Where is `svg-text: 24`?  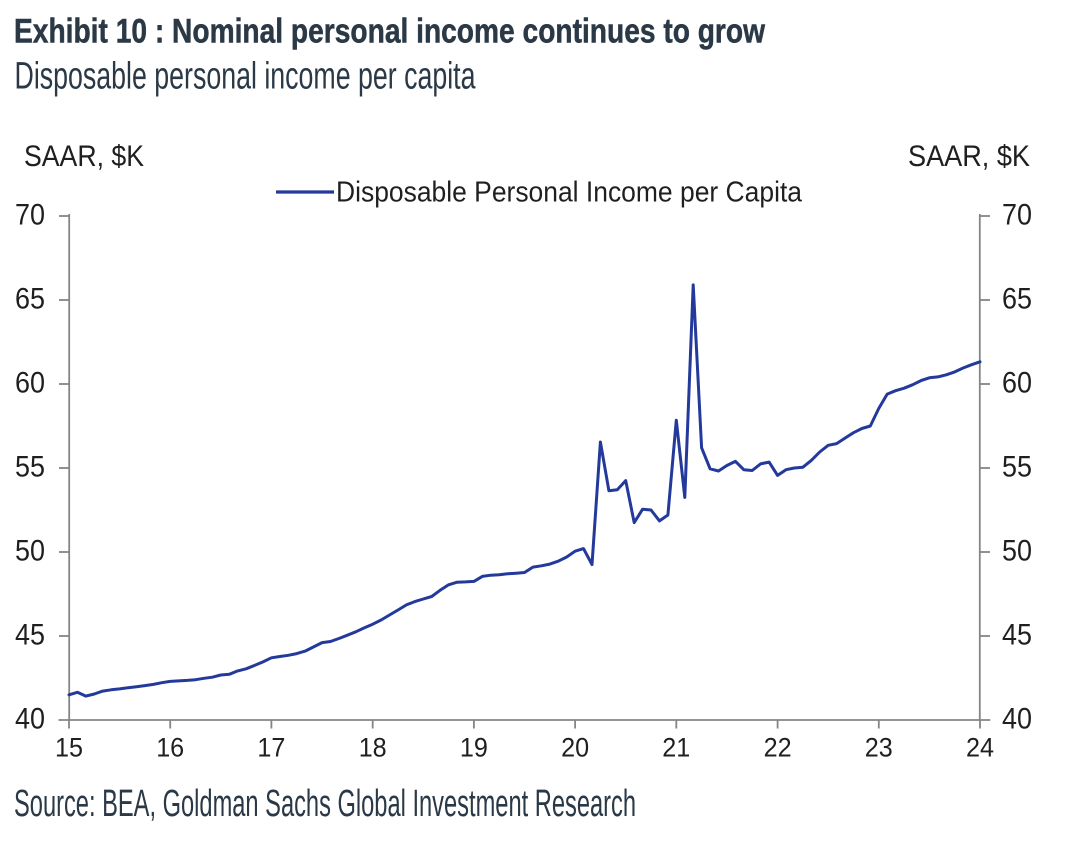 svg-text: 24 is located at coordinates (980, 748).